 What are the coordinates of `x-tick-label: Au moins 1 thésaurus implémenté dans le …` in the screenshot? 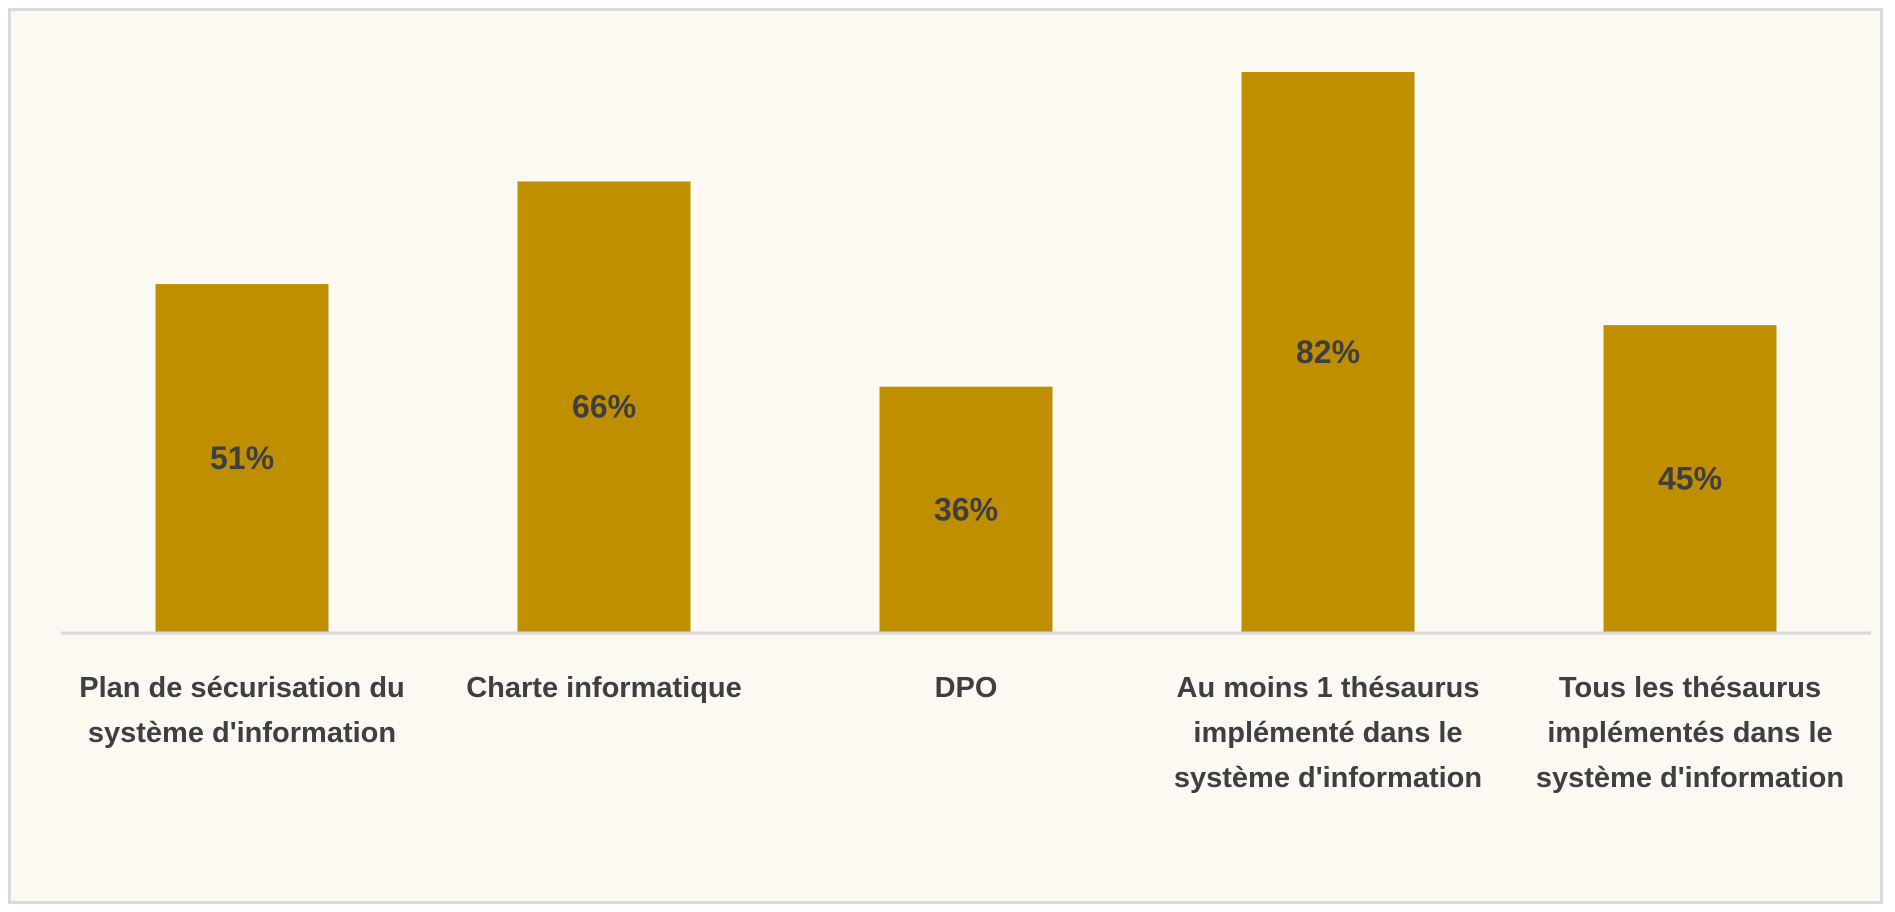 It's located at (1328, 733).